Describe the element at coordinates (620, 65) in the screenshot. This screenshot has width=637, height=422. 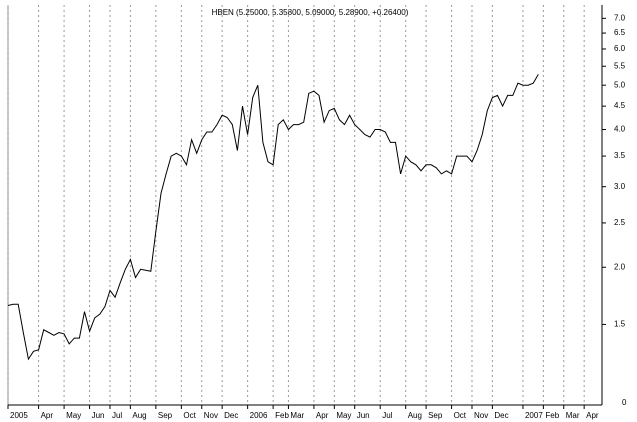
I see `y-tick-label: 5.5` at that location.